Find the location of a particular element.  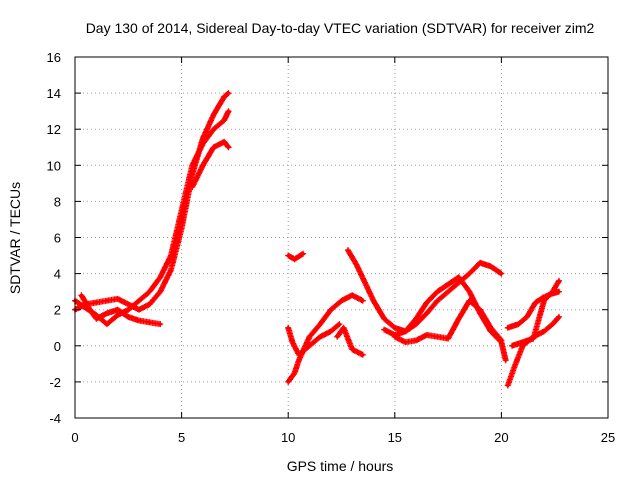

x-tick-label: 5 is located at coordinates (181, 437).